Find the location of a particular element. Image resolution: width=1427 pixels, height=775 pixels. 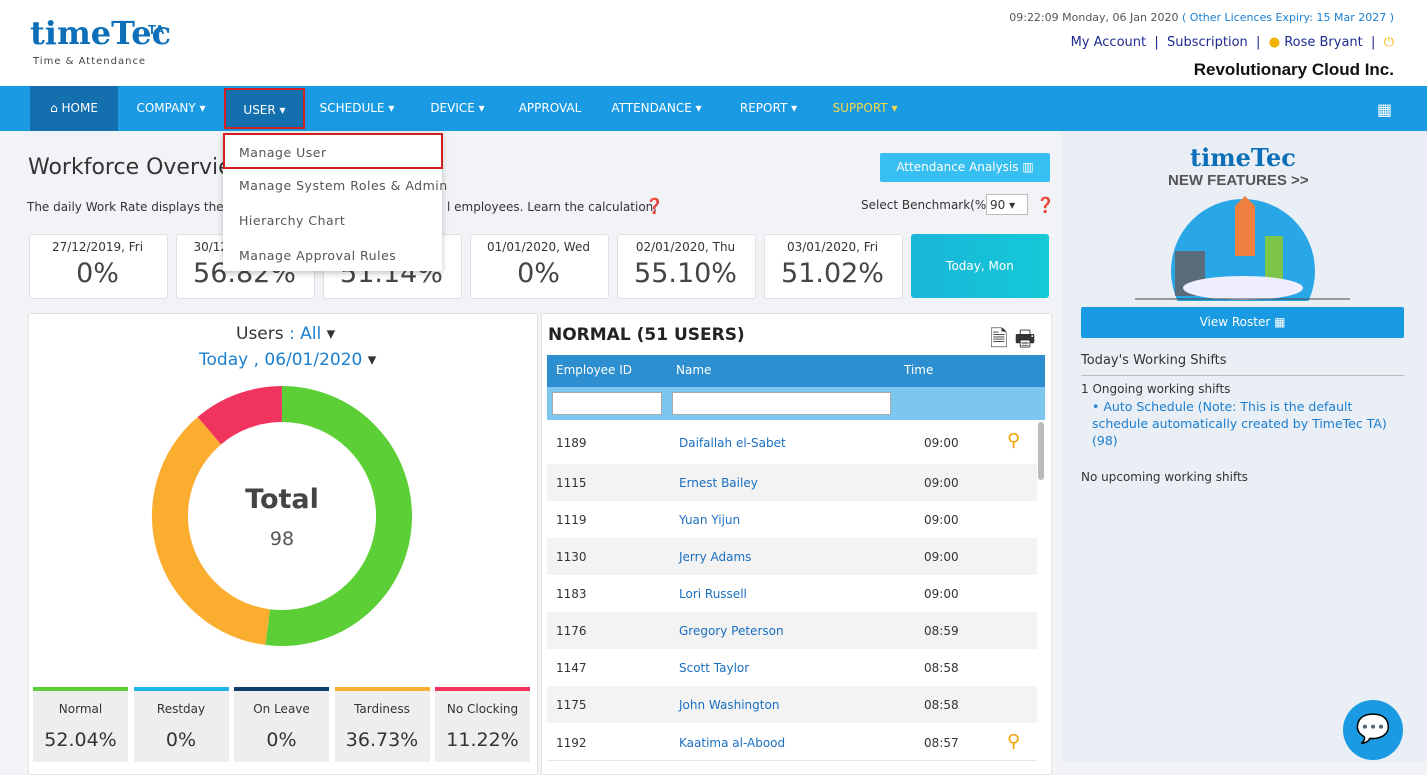

nav-item: COMPANY ▾ is located at coordinates (171, 108).